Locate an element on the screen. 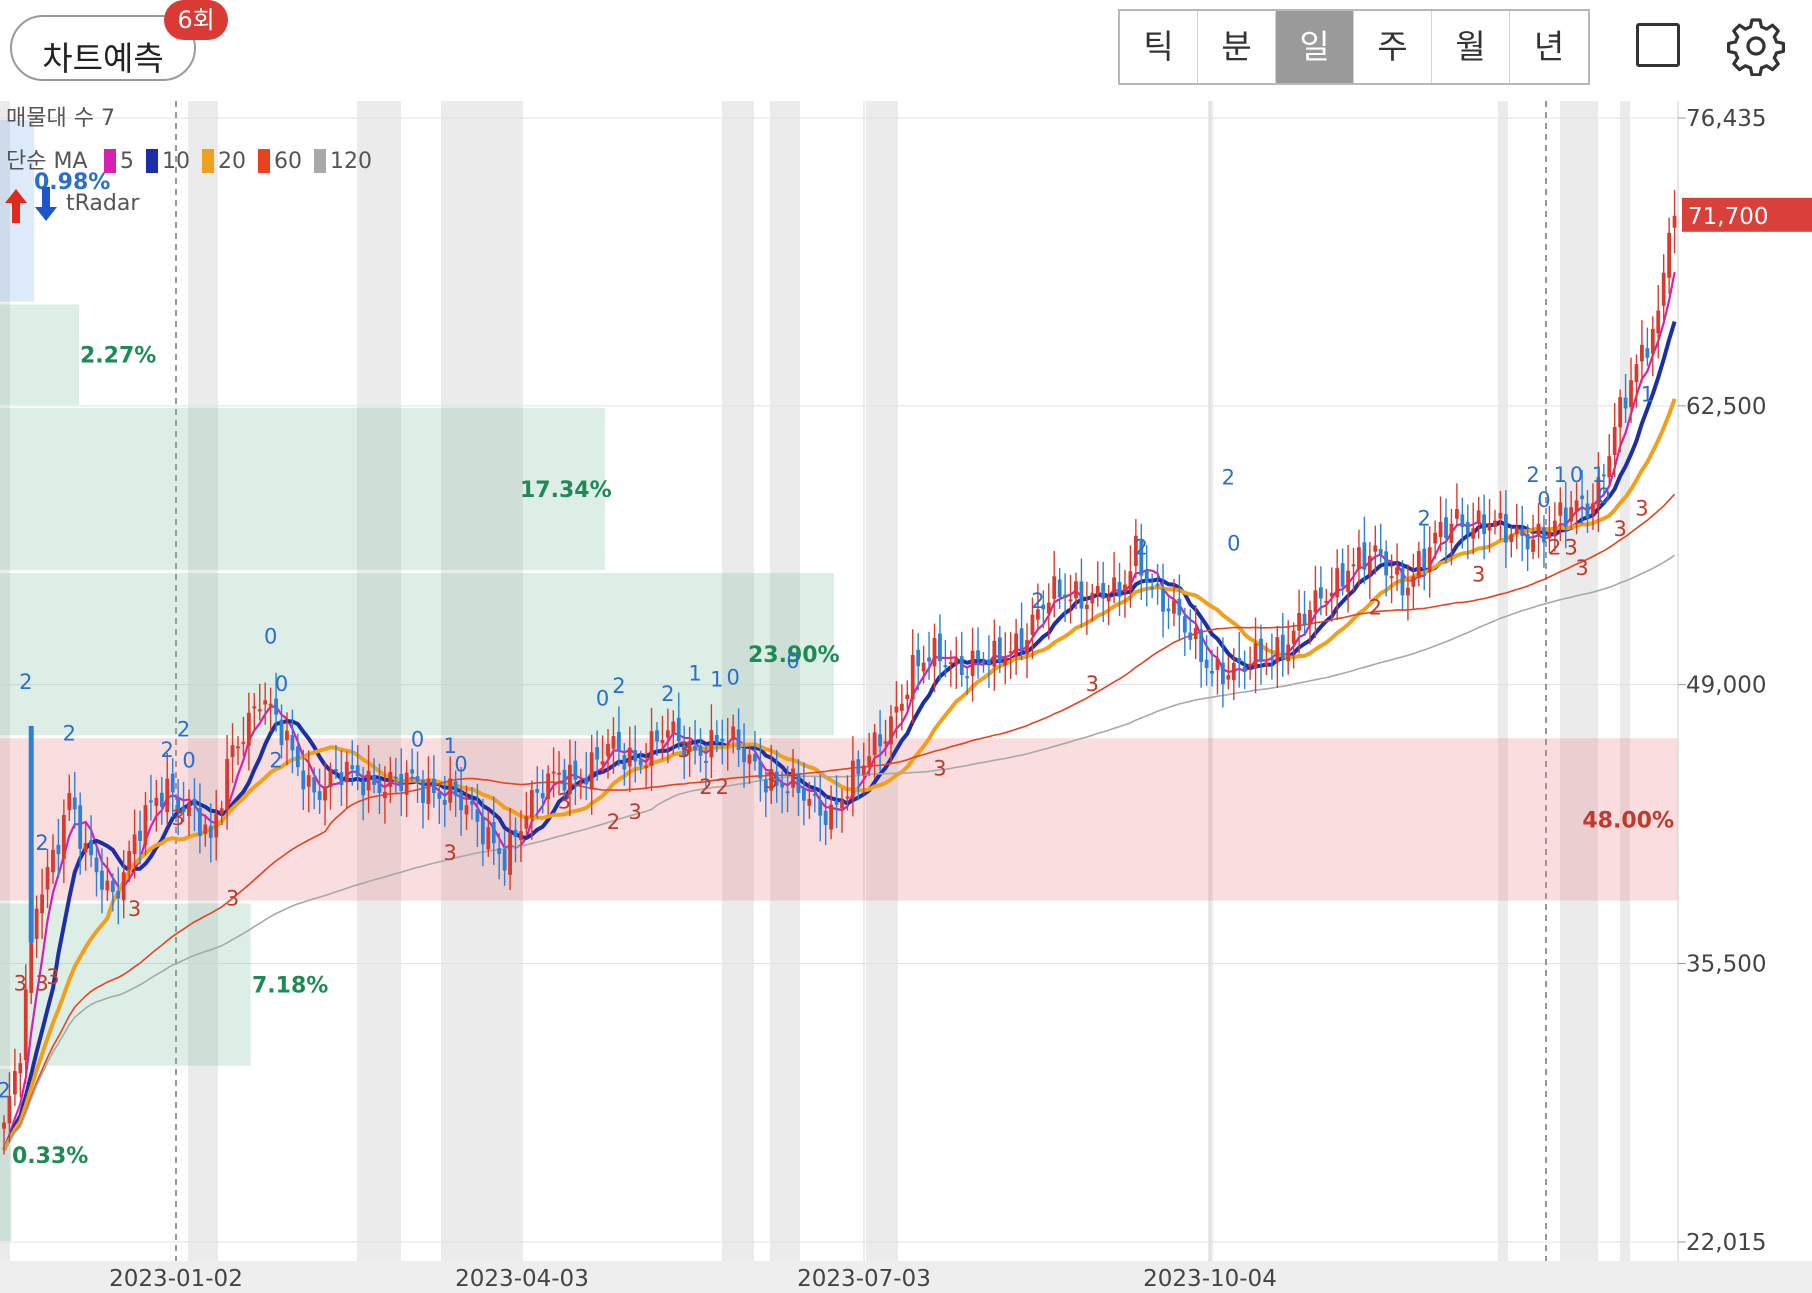 This screenshot has height=1293, width=1812. tab-minute: 분 is located at coordinates (1237, 47).